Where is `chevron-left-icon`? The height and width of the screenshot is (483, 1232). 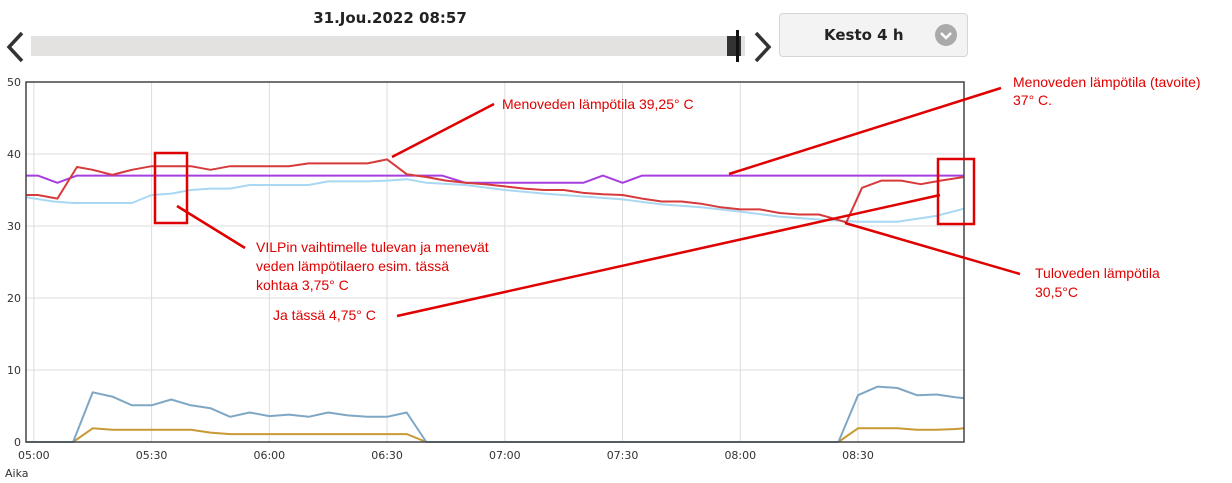 chevron-left-icon is located at coordinates (15, 47).